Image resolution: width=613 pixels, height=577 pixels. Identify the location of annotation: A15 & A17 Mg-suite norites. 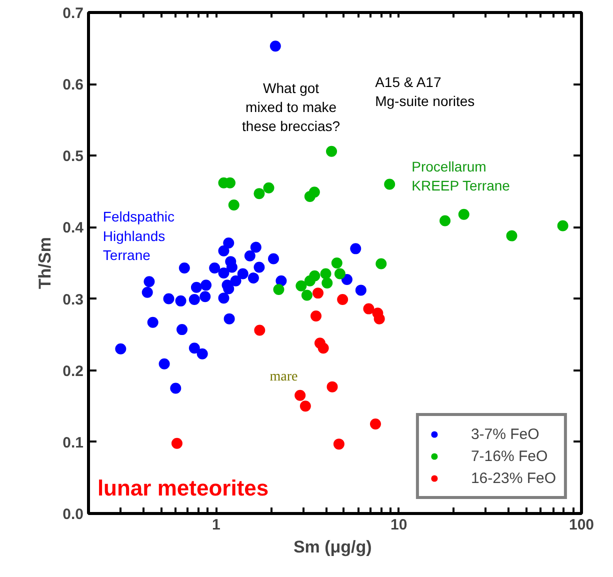
(425, 92).